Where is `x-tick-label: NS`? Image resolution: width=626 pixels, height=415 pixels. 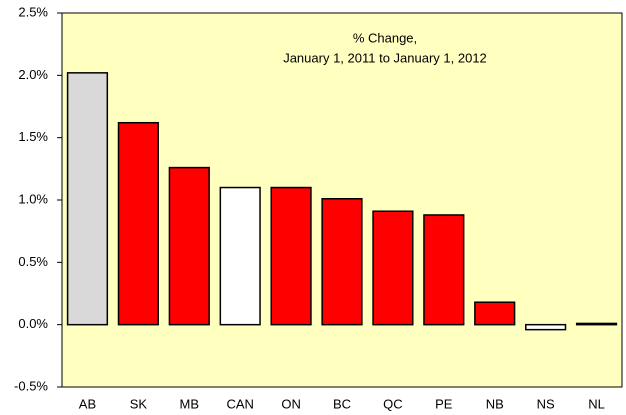 x-tick-label: NS is located at coordinates (546, 403).